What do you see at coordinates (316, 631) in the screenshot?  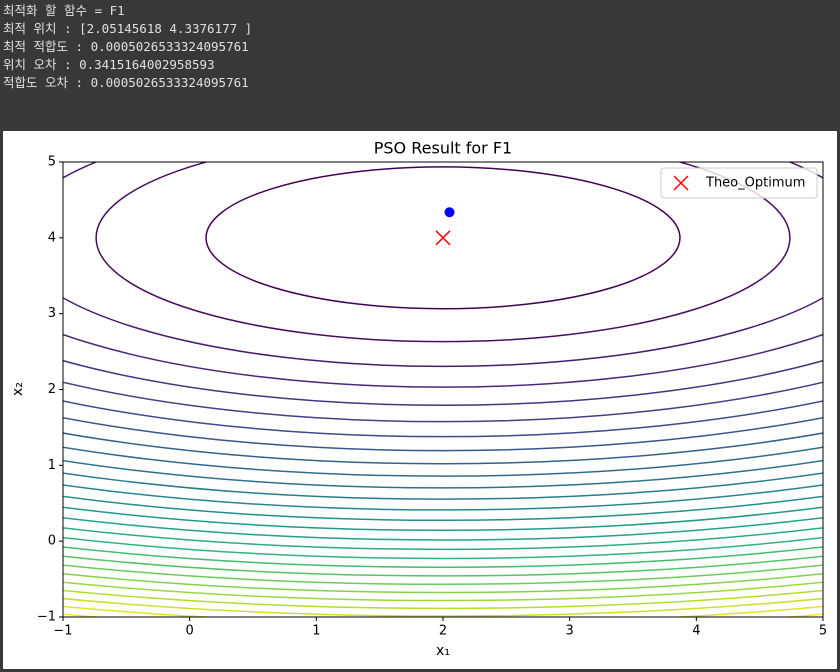 I see `x-tick-label: 1` at bounding box center [316, 631].